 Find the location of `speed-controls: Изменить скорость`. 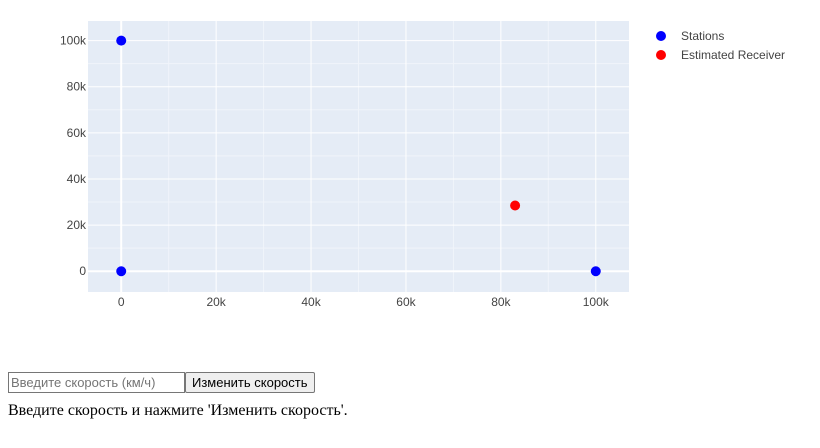

speed-controls: Изменить скорость is located at coordinates (161, 382).